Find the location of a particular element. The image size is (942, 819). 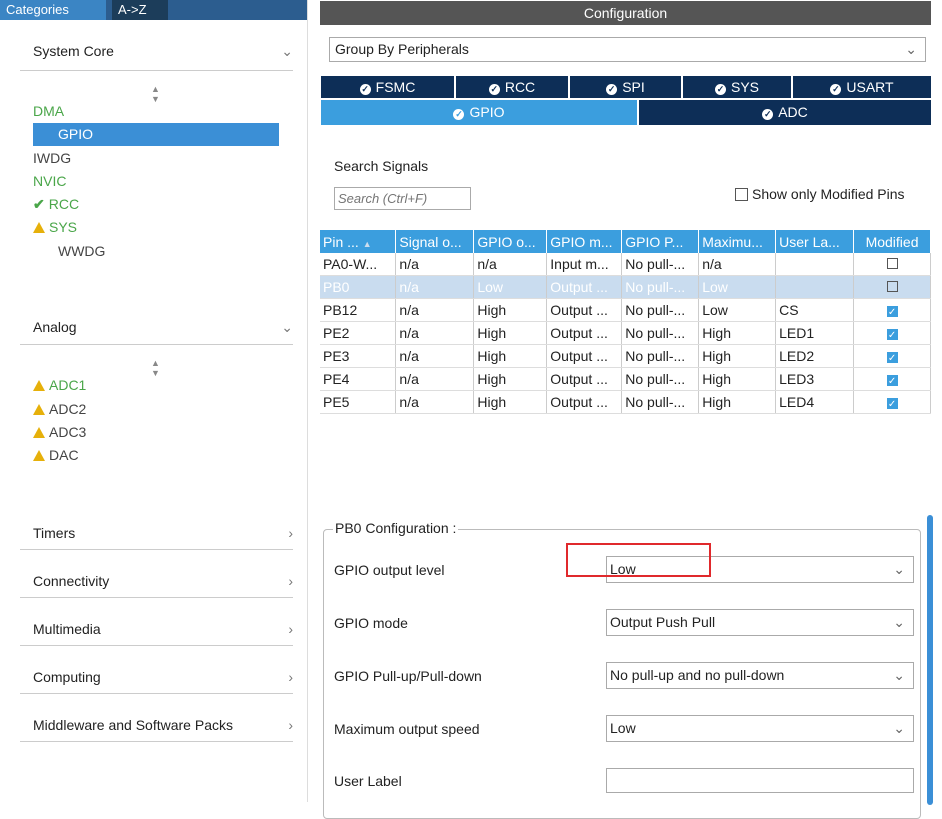

show-modified-checkbox is located at coordinates (741, 194).